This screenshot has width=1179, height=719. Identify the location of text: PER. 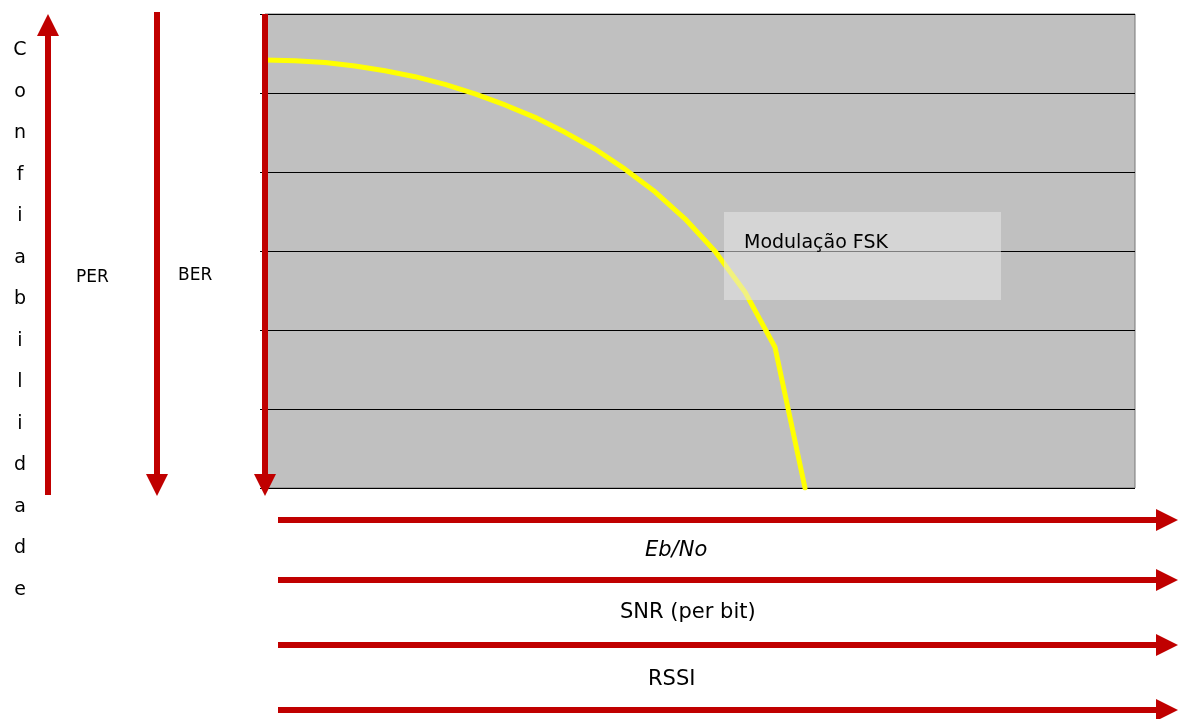
(92, 276).